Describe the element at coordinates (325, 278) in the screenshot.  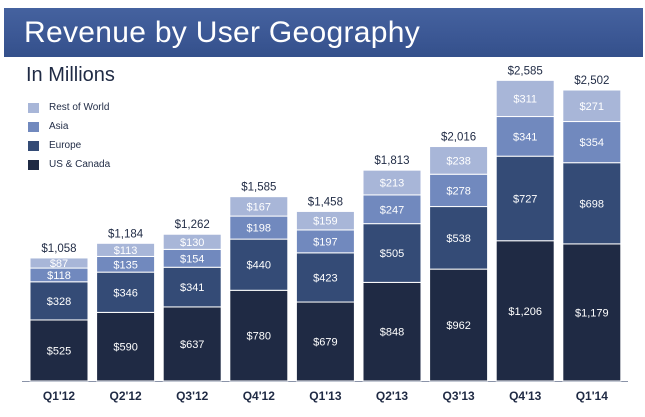
I see `data-label-europe-q1-13: $423` at that location.